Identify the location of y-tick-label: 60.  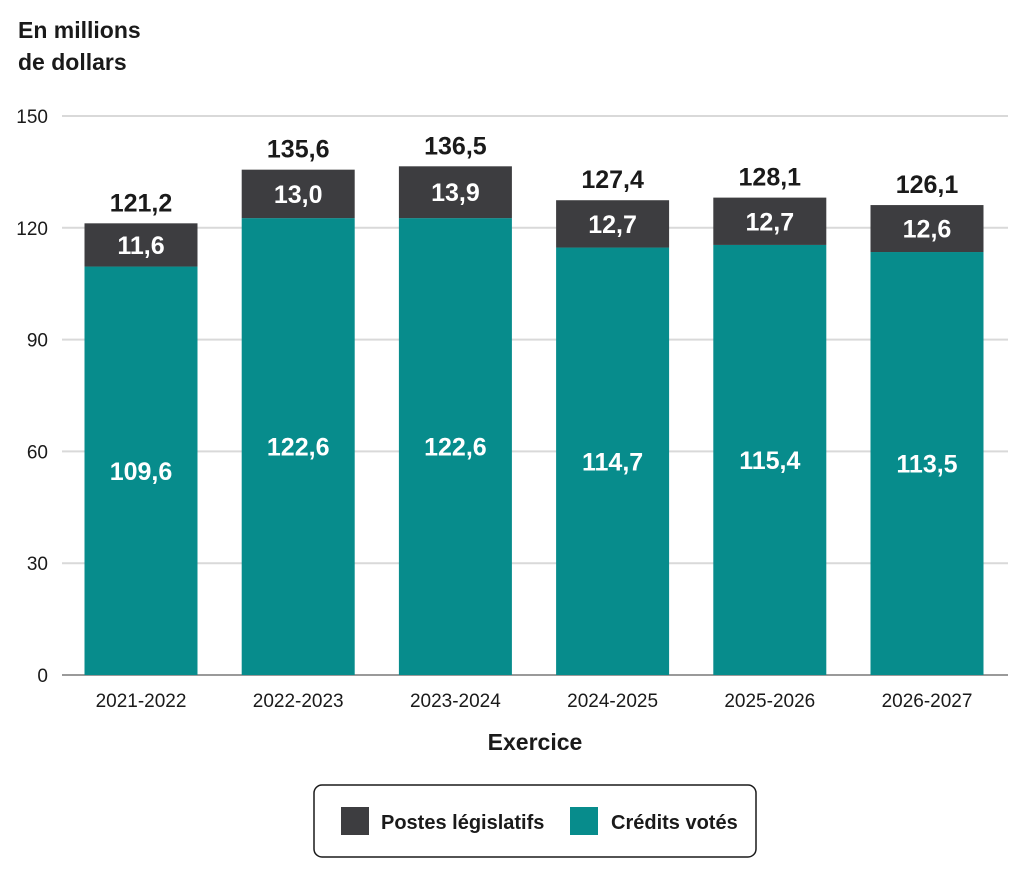
(37, 452).